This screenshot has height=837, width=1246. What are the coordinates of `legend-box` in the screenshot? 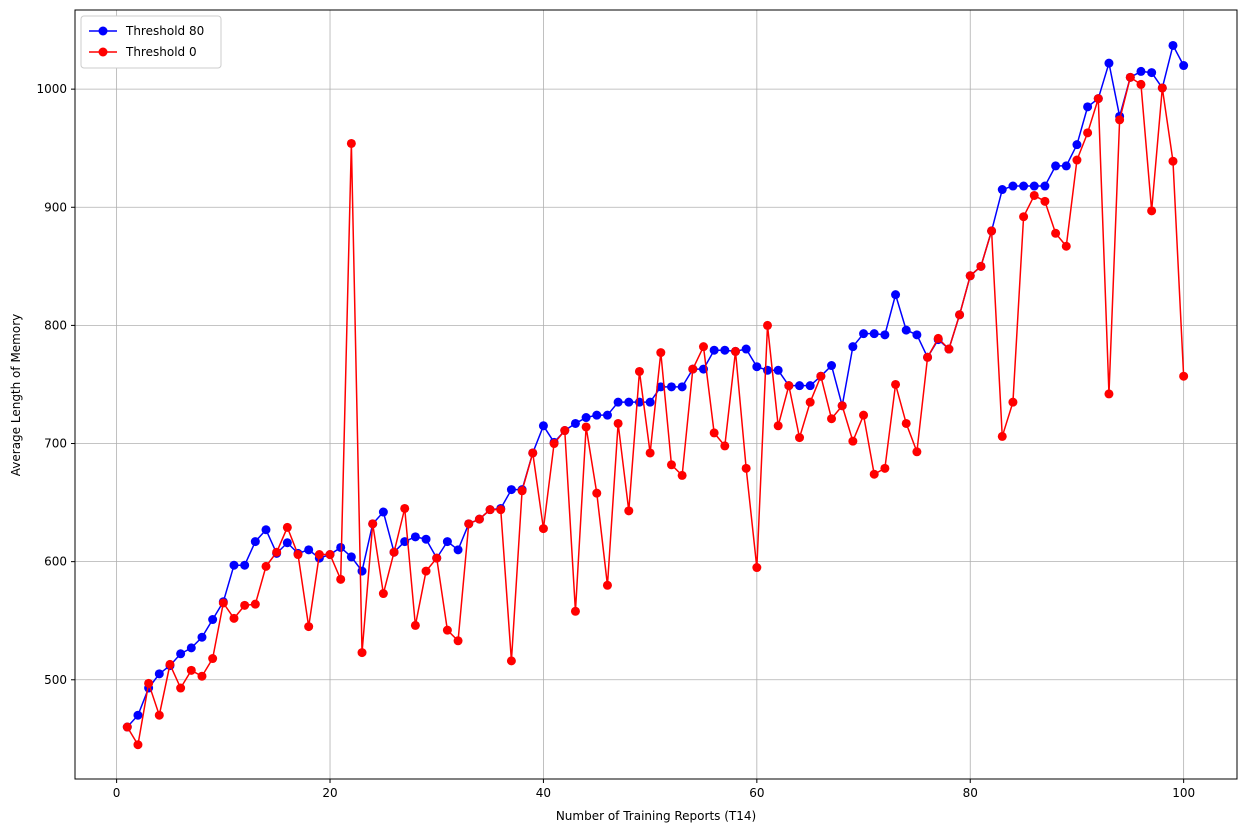 It's located at (151, 42).